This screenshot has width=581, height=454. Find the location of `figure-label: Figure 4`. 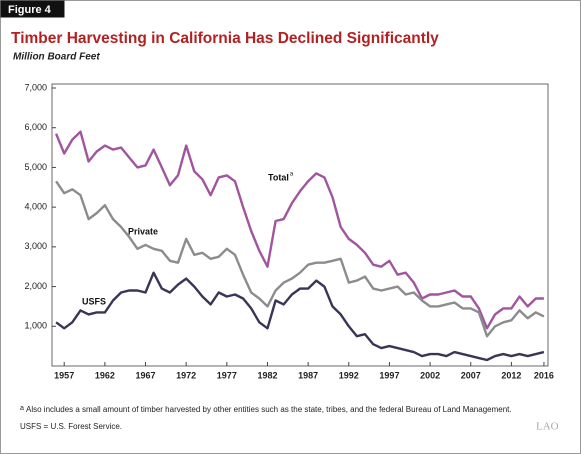

figure-label: Figure 4 is located at coordinates (30, 10).